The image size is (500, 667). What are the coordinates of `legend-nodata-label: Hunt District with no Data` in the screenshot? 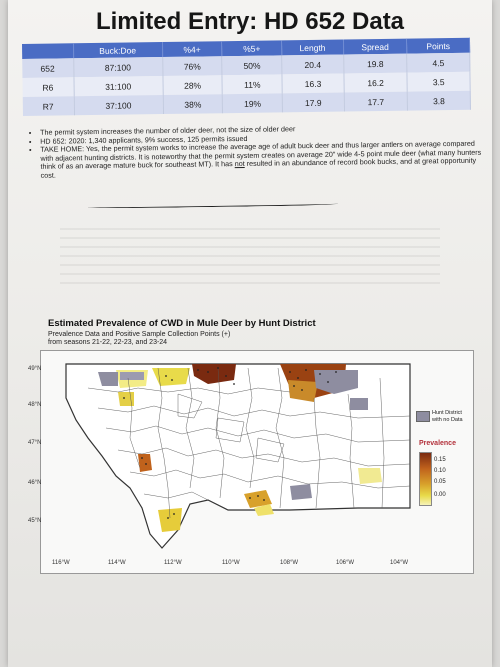 It's located at (447, 416).